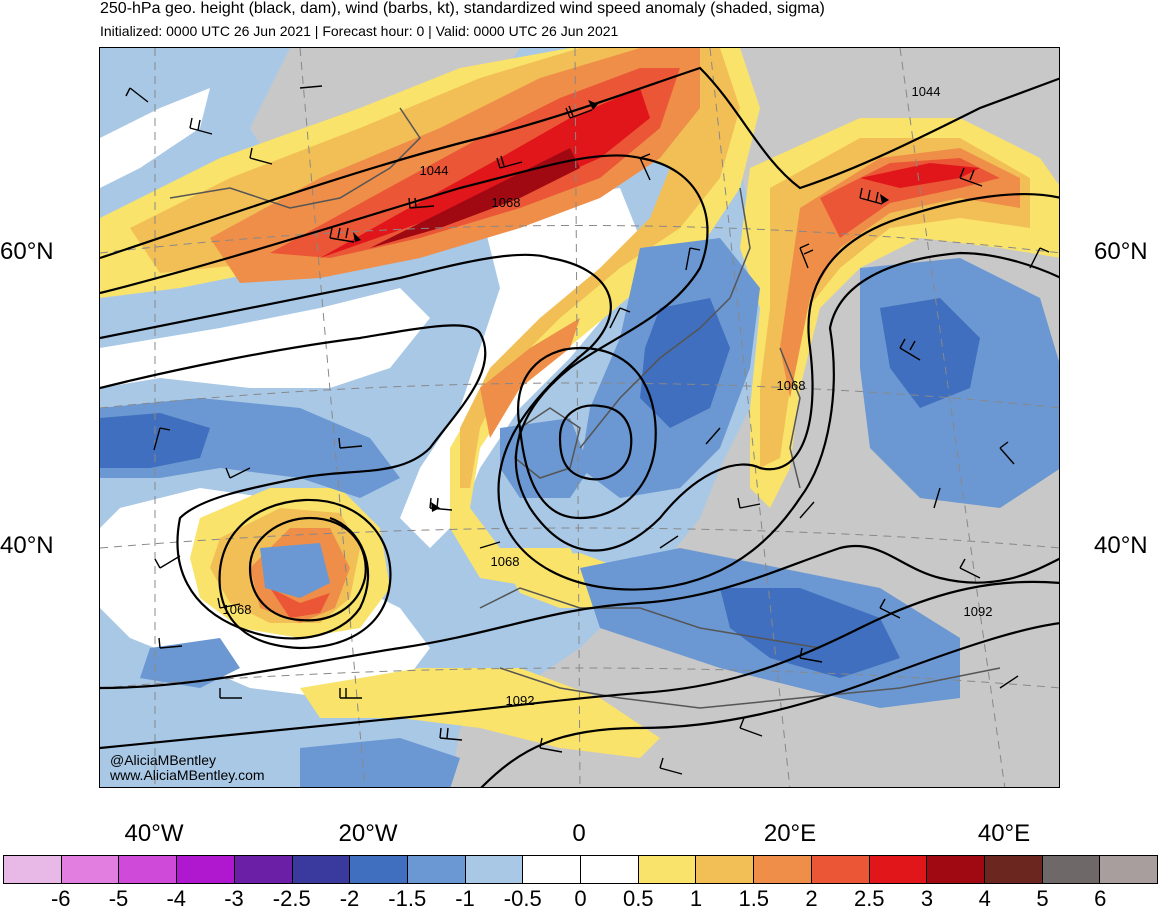  What do you see at coordinates (163, 760) in the screenshot?
I see `credit-handle: @AliciaMBentley` at bounding box center [163, 760].